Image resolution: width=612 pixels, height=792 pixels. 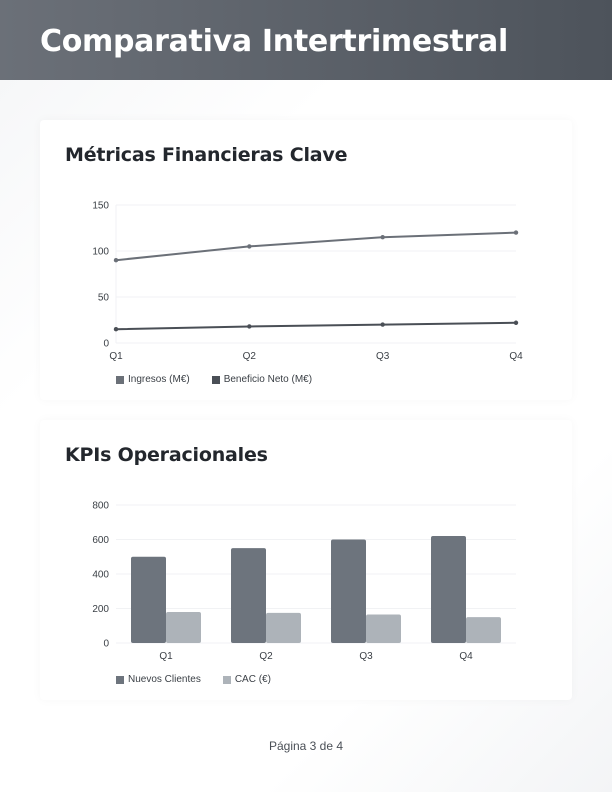 I want to click on page-title: Comparativa Intertrimestral, so click(x=274, y=41).